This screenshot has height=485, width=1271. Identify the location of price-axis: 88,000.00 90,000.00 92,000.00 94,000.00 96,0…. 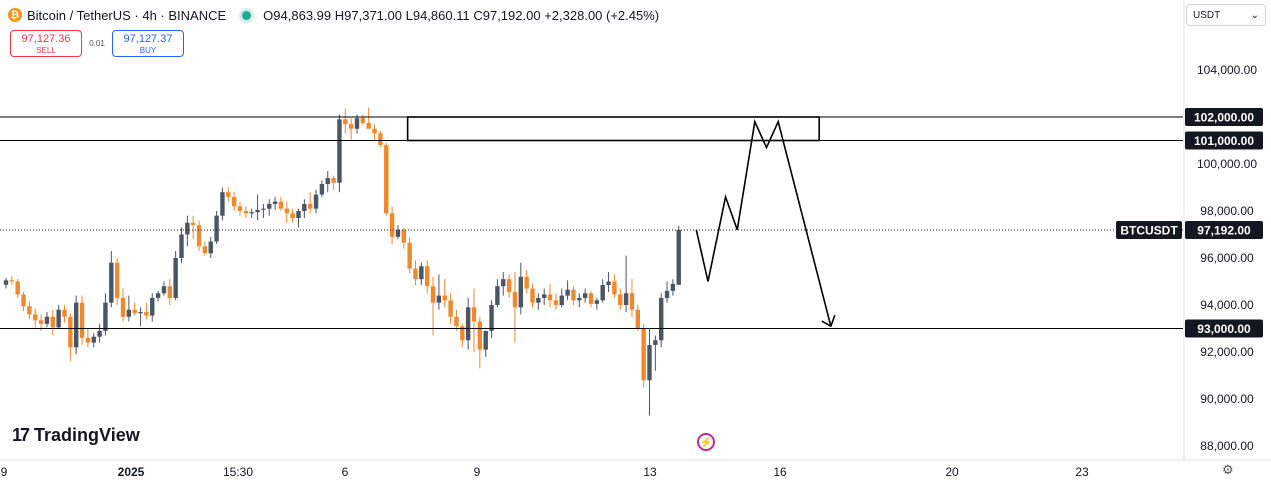
(1227, 242).